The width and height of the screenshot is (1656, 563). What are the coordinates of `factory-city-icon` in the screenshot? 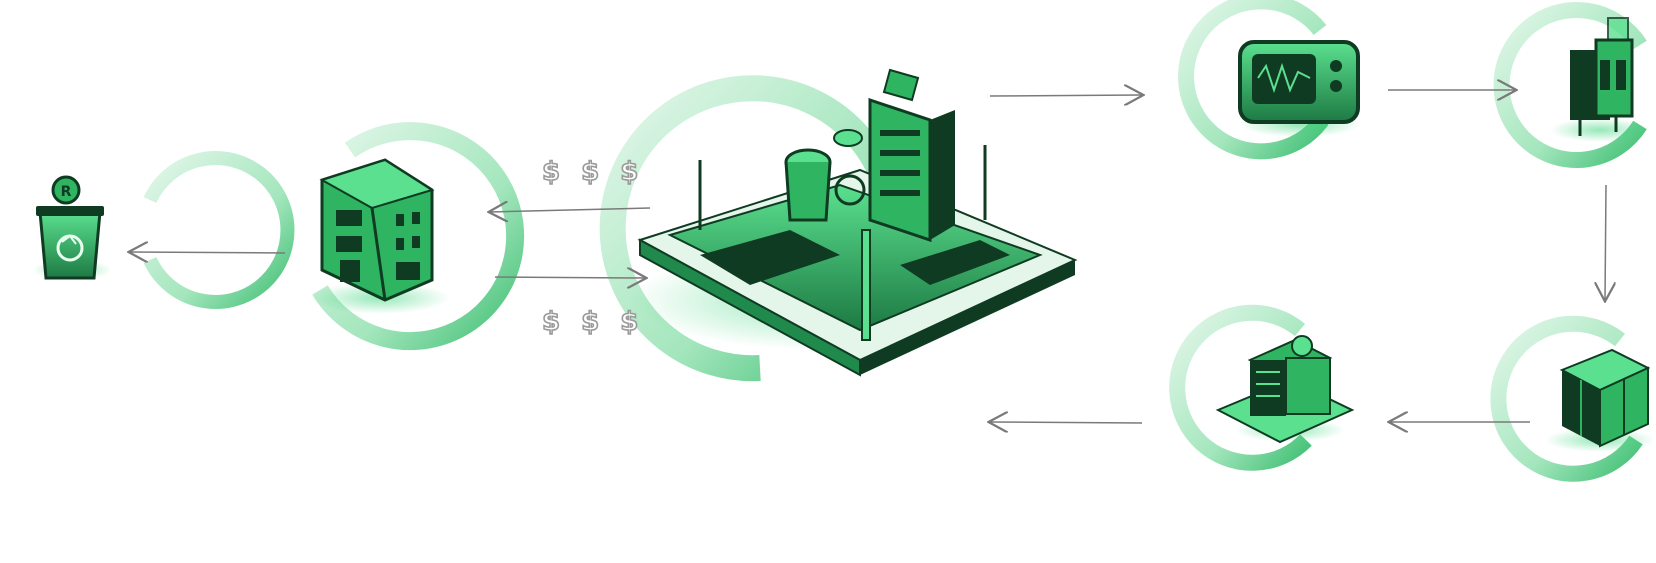 It's located at (857, 222).